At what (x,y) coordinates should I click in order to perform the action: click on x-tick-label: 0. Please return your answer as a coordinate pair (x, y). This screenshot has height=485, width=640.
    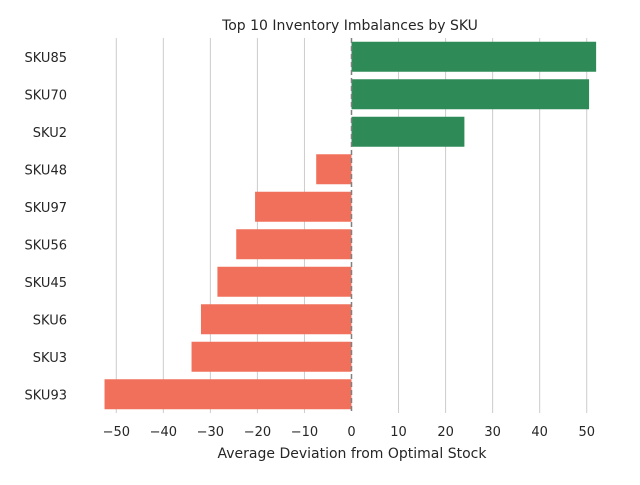
    Looking at the image, I should click on (351, 432).